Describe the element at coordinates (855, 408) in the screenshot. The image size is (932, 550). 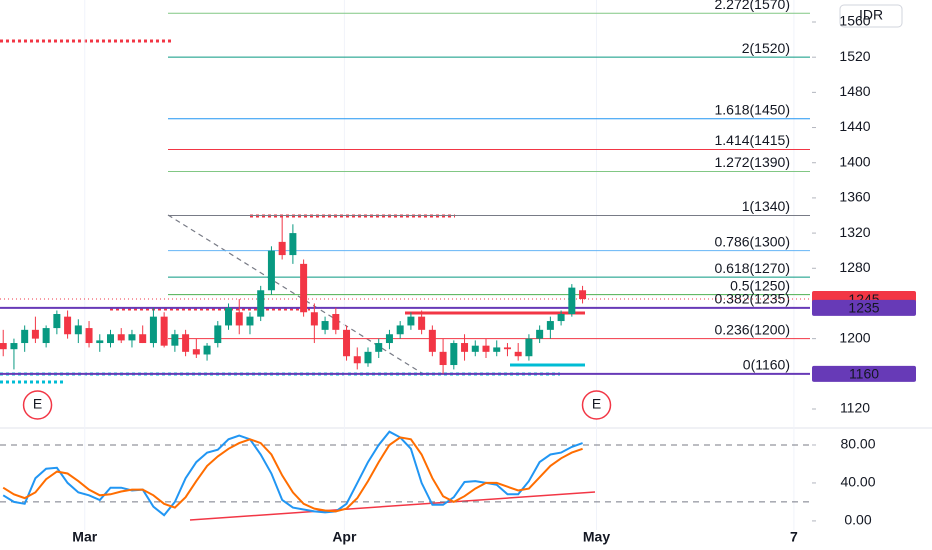
I see `y-tick-label: 1120` at that location.